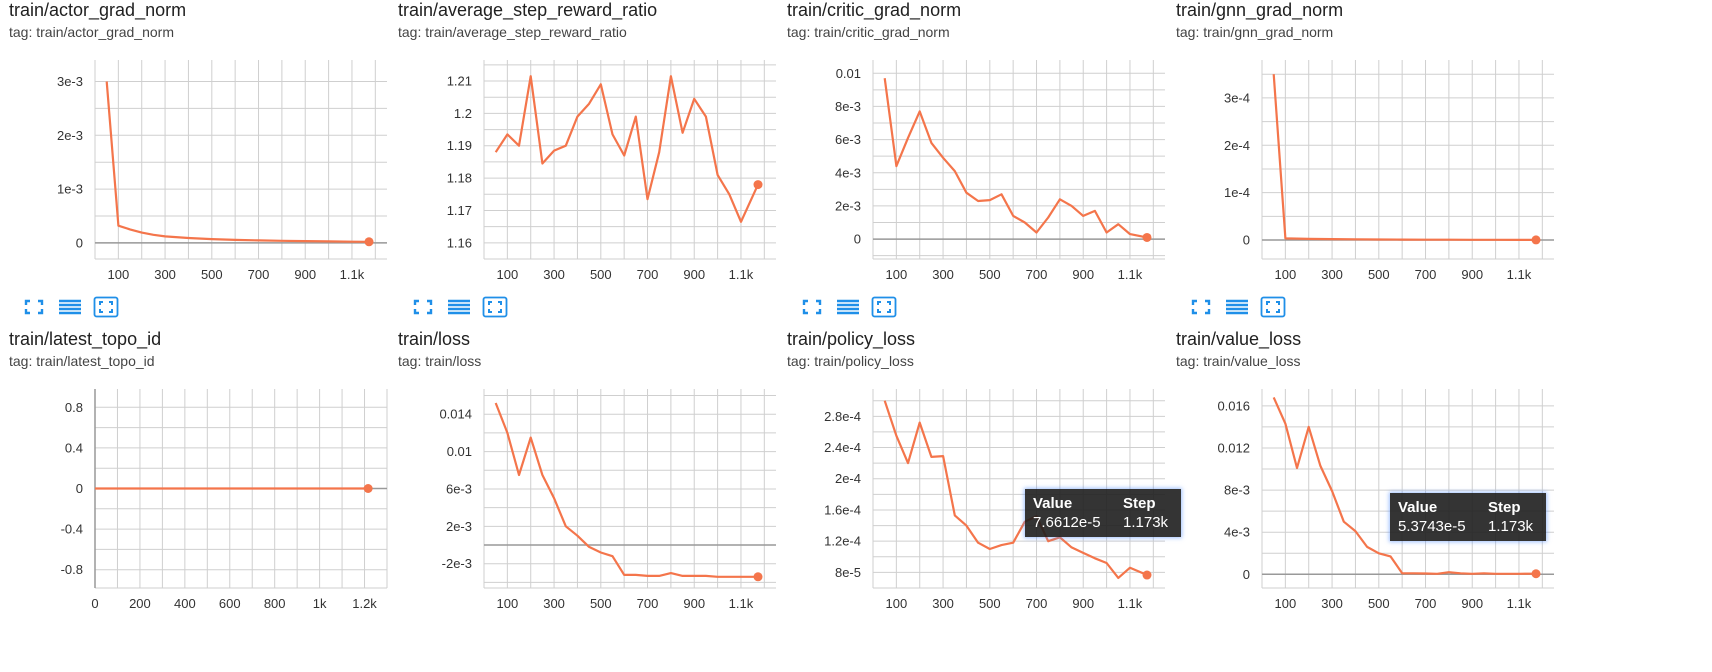 The height and width of the screenshot is (672, 1712). What do you see at coordinates (459, 488) in the screenshot?
I see `y-tick-label: 6e-3` at bounding box center [459, 488].